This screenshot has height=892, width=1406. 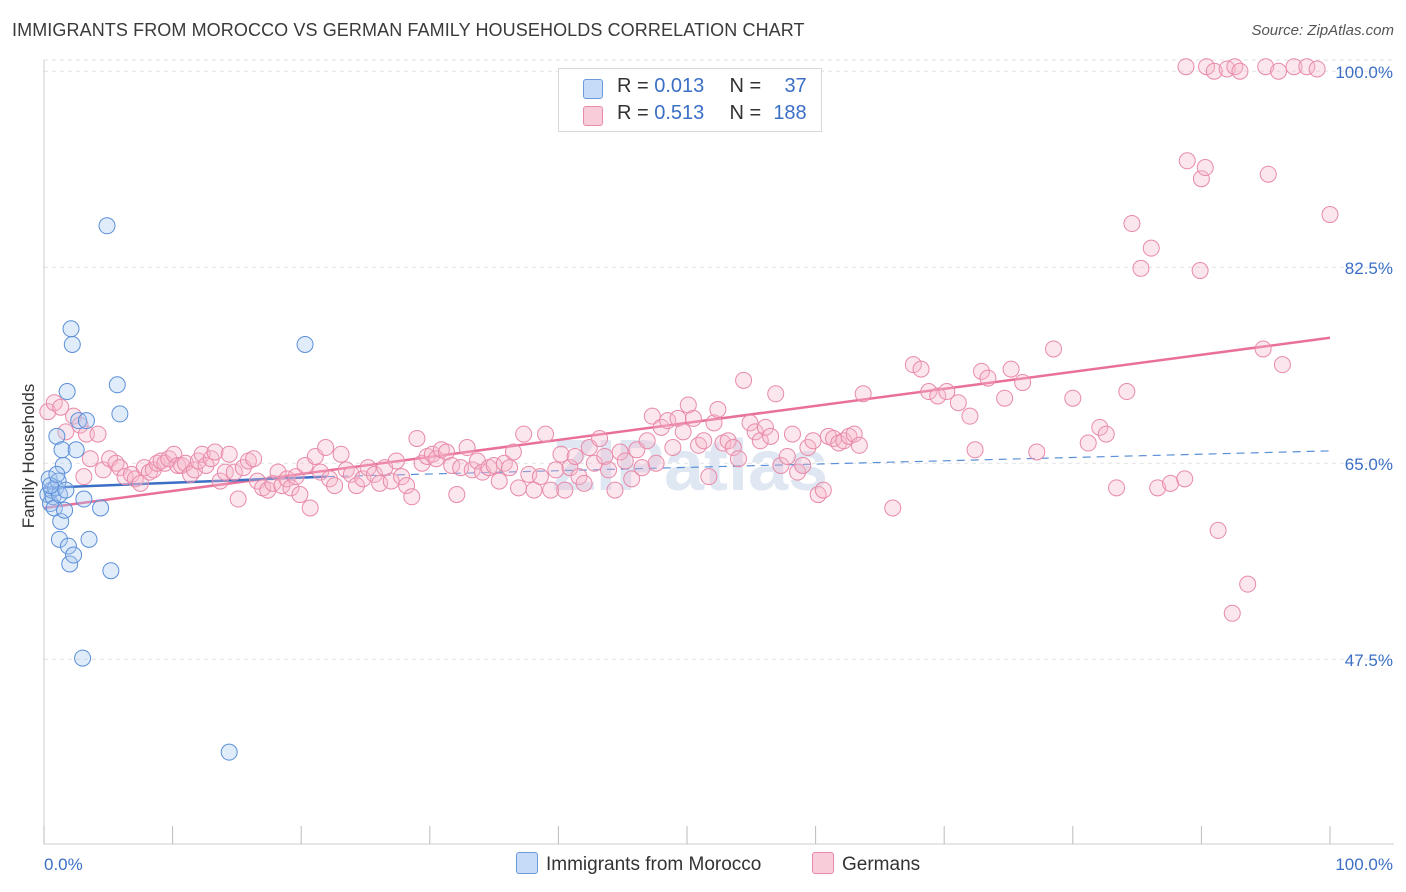 I want to click on legend-item-germans: Germans, so click(x=866, y=864).